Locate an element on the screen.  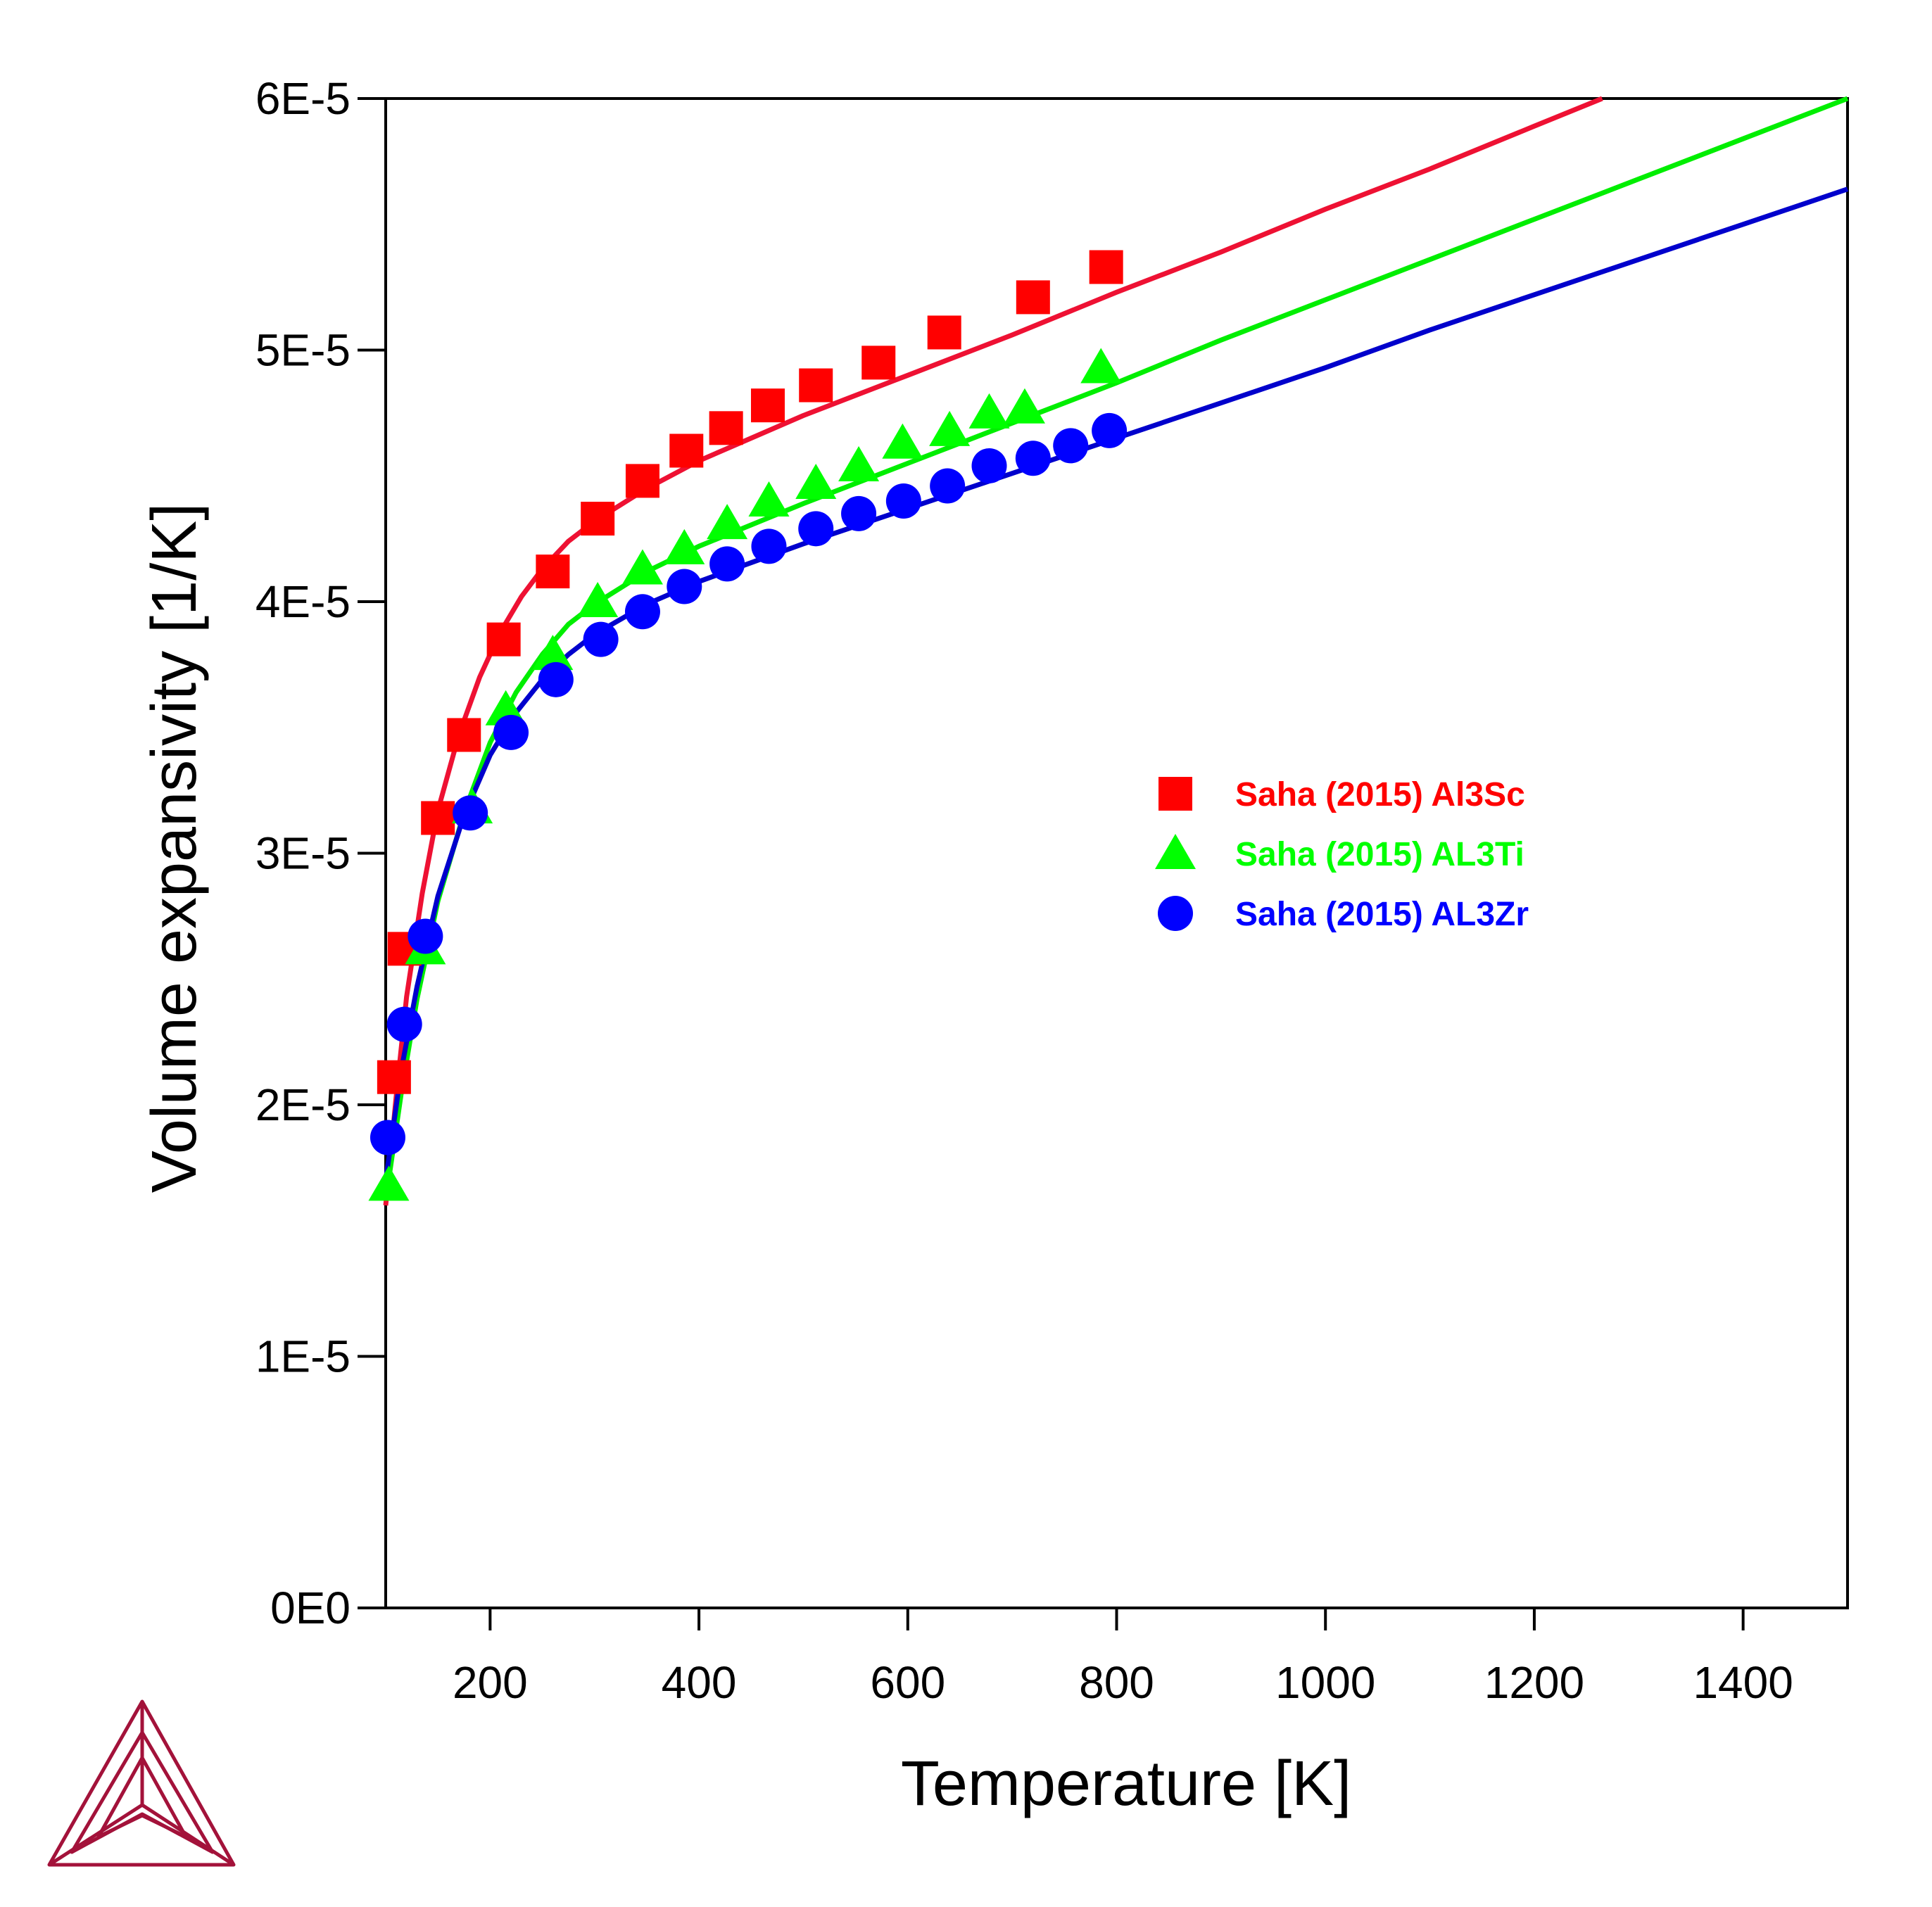
y-tick-label: 3E-5 is located at coordinates (303, 853).